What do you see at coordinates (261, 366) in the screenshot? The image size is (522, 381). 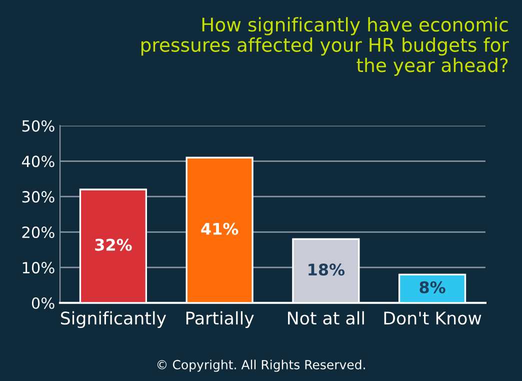 I see `text: © Copyright. All Rights Reserved.` at bounding box center [261, 366].